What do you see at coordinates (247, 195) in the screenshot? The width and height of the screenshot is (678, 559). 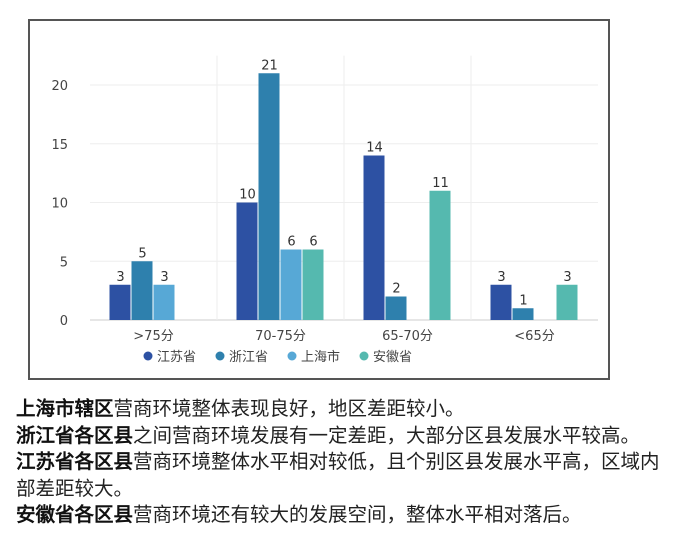 I see `data-label: 10` at bounding box center [247, 195].